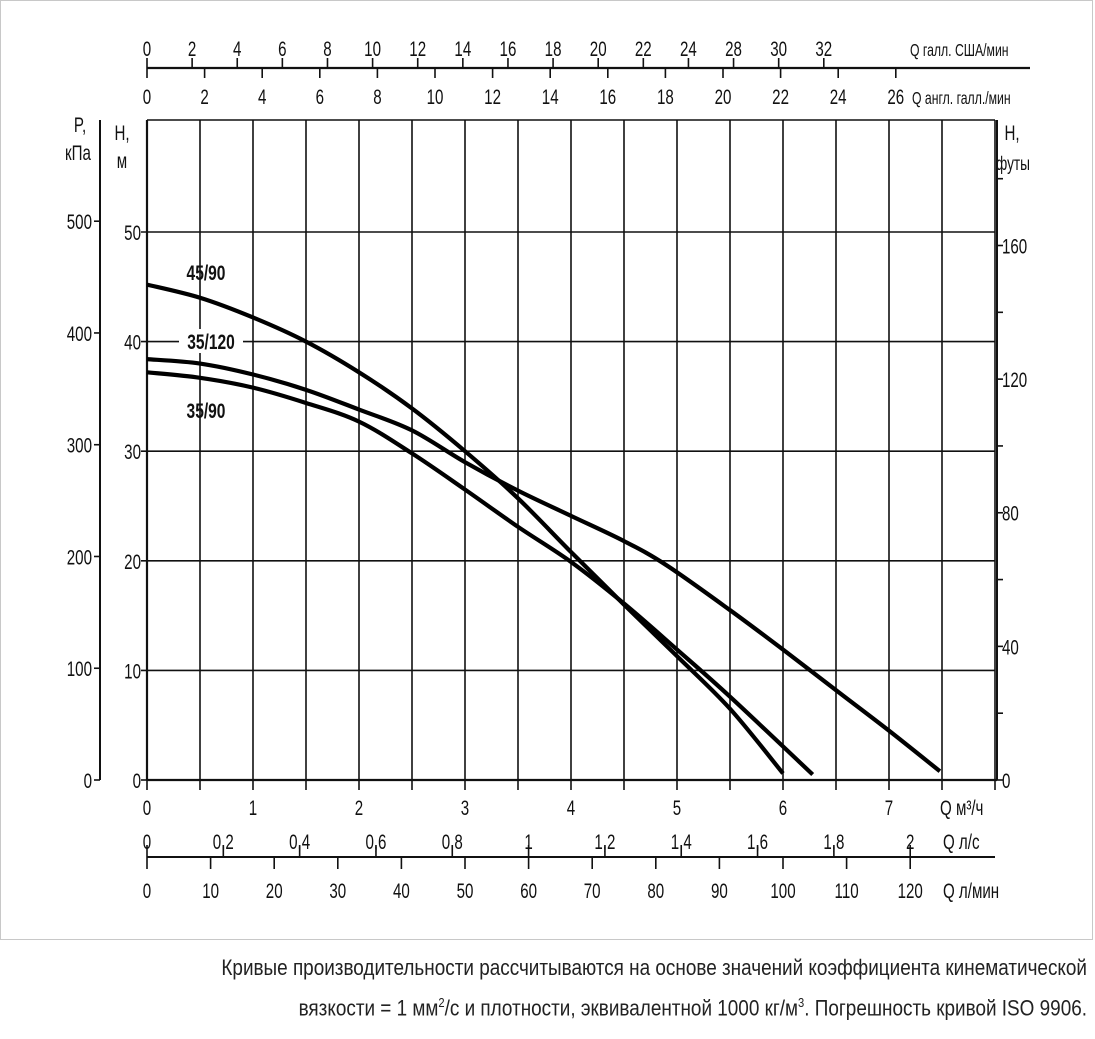  What do you see at coordinates (274, 890) in the screenshot?
I see `lmin-tick-label: 20` at bounding box center [274, 890].